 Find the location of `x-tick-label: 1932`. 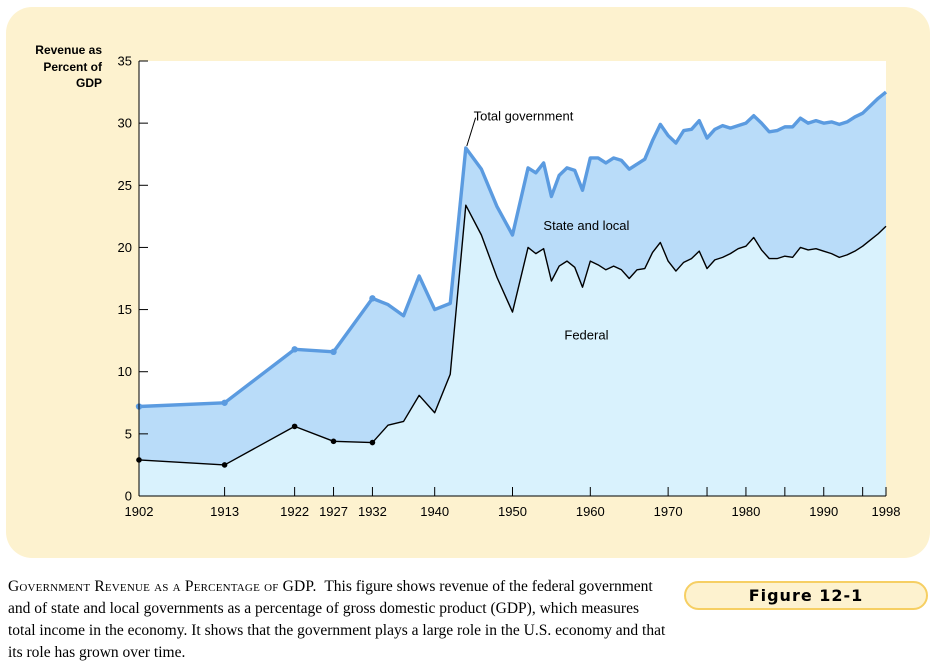

x-tick-label: 1932 is located at coordinates (372, 511).